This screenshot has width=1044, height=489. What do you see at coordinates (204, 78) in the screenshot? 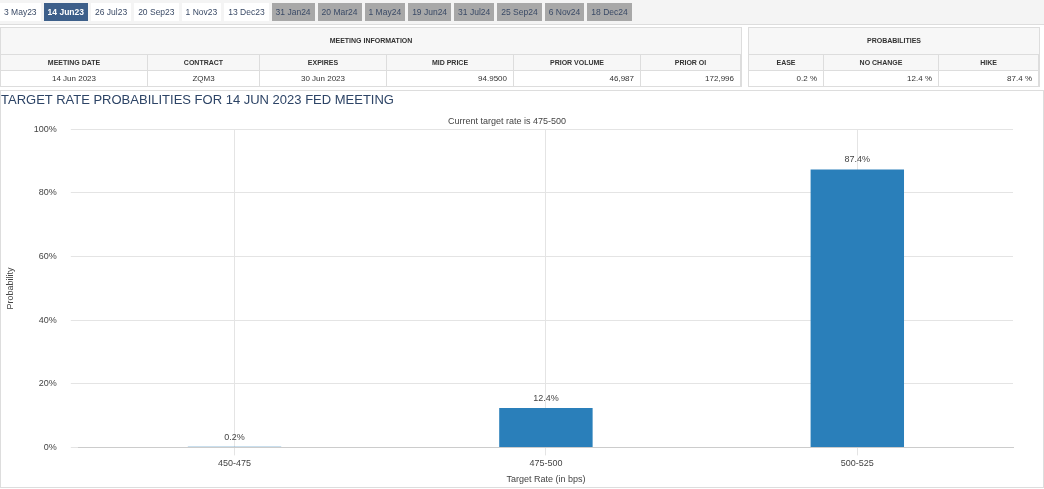
I see `text: ZQM3` at bounding box center [204, 78].